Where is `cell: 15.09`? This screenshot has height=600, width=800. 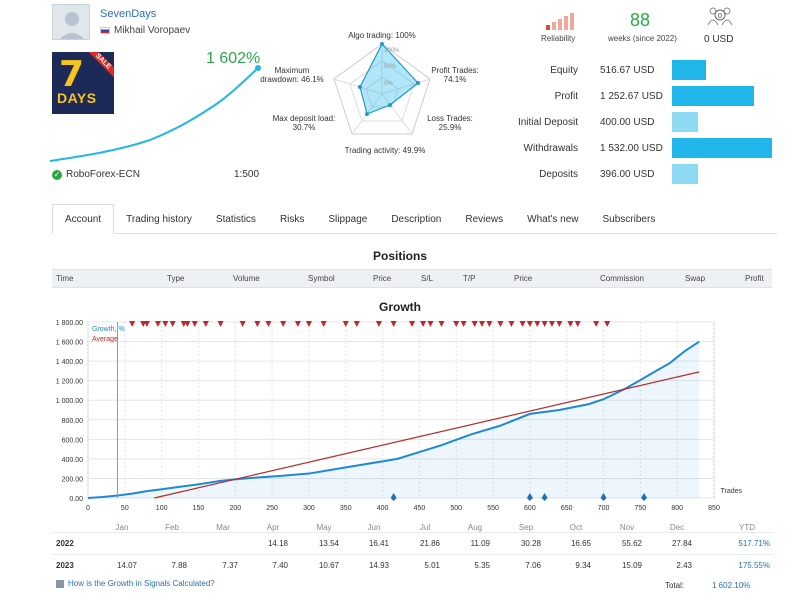 cell: 15.09 is located at coordinates (631, 565).